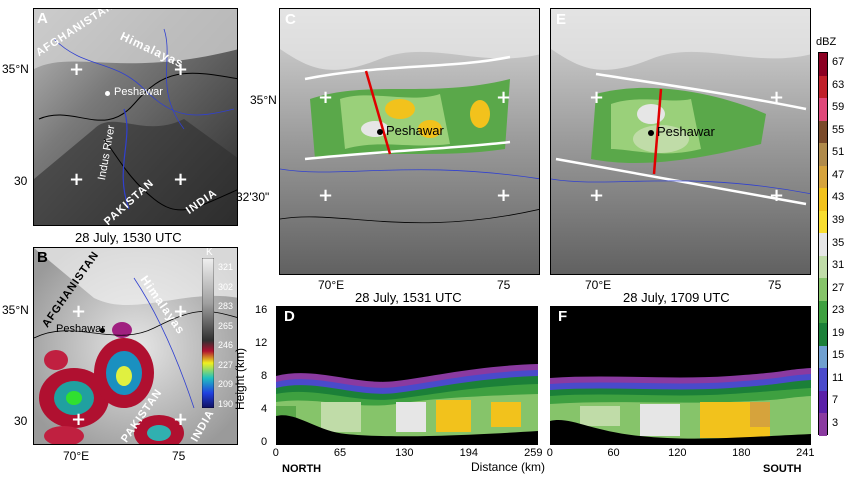 The height and width of the screenshot is (484, 850). What do you see at coordinates (838, 287) in the screenshot?
I see `dbz-colorbar-tick: 27` at bounding box center [838, 287].